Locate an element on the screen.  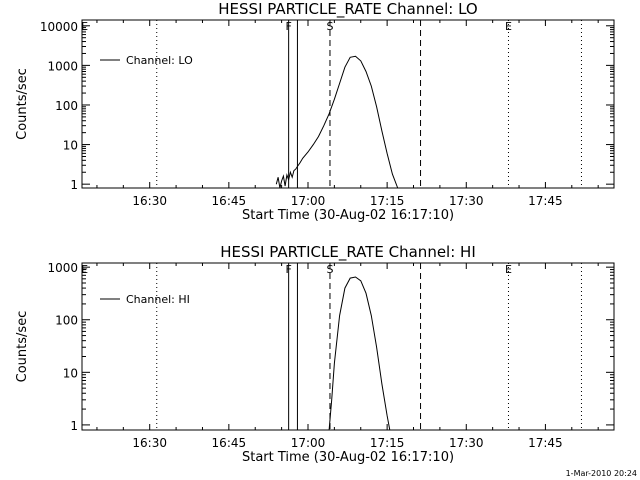
panel-1-x-tick-label: 17:00 is located at coordinates (308, 201).